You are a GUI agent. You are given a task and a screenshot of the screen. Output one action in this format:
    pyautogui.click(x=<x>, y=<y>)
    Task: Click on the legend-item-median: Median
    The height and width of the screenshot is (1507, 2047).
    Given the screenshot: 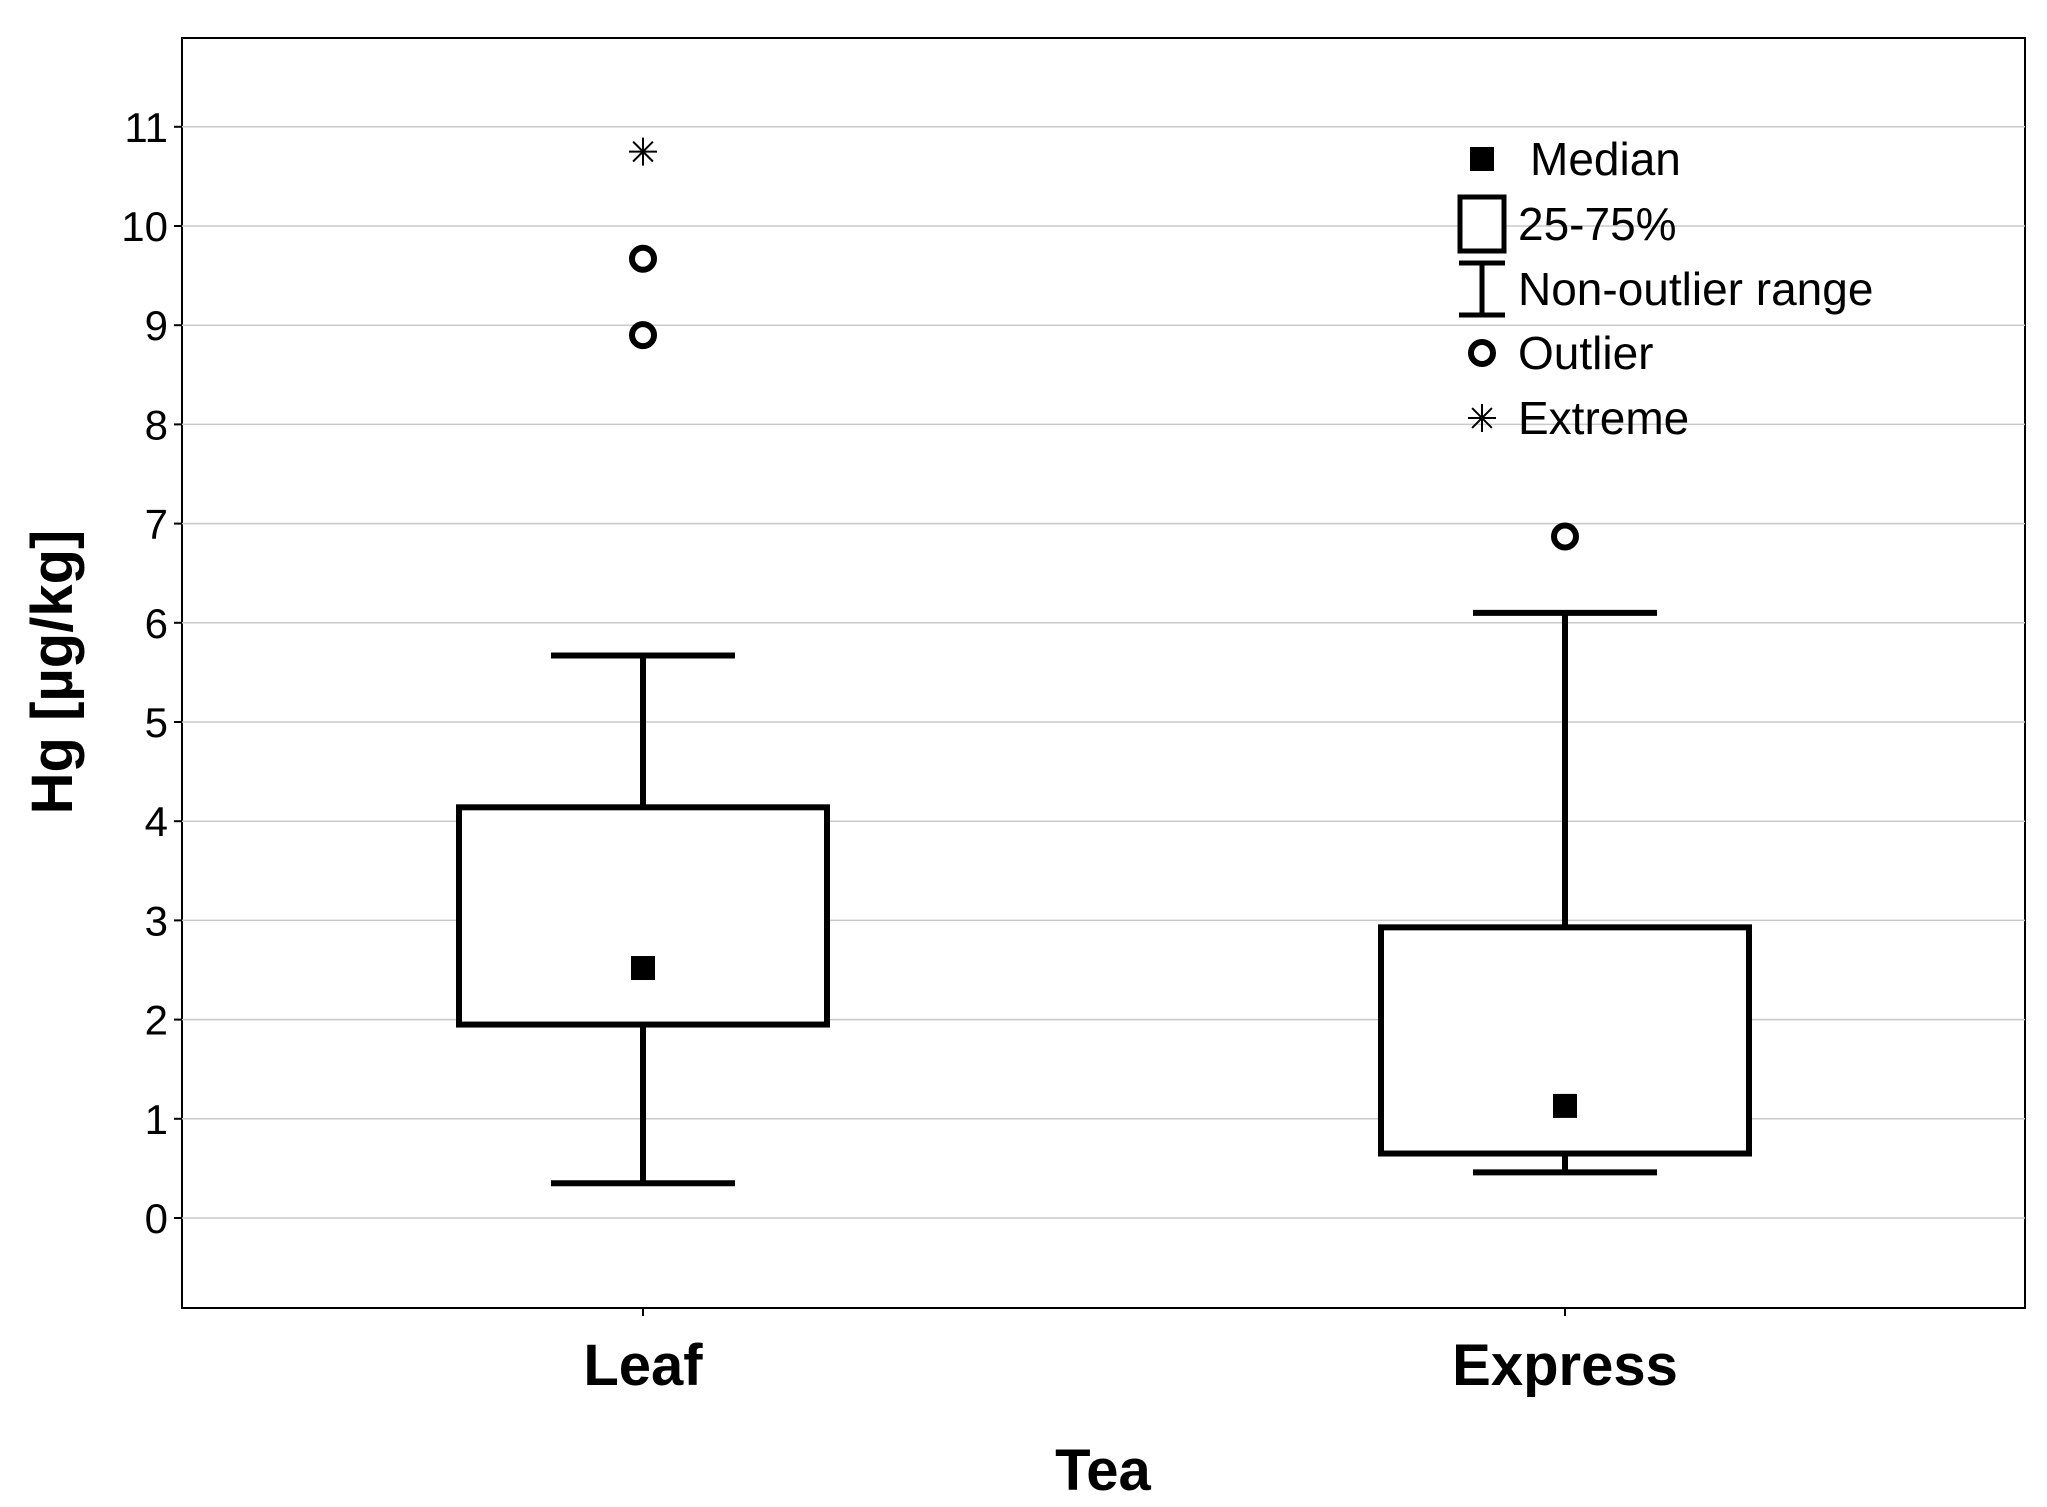 What is the action you would take?
    pyautogui.click(x=1575, y=159)
    